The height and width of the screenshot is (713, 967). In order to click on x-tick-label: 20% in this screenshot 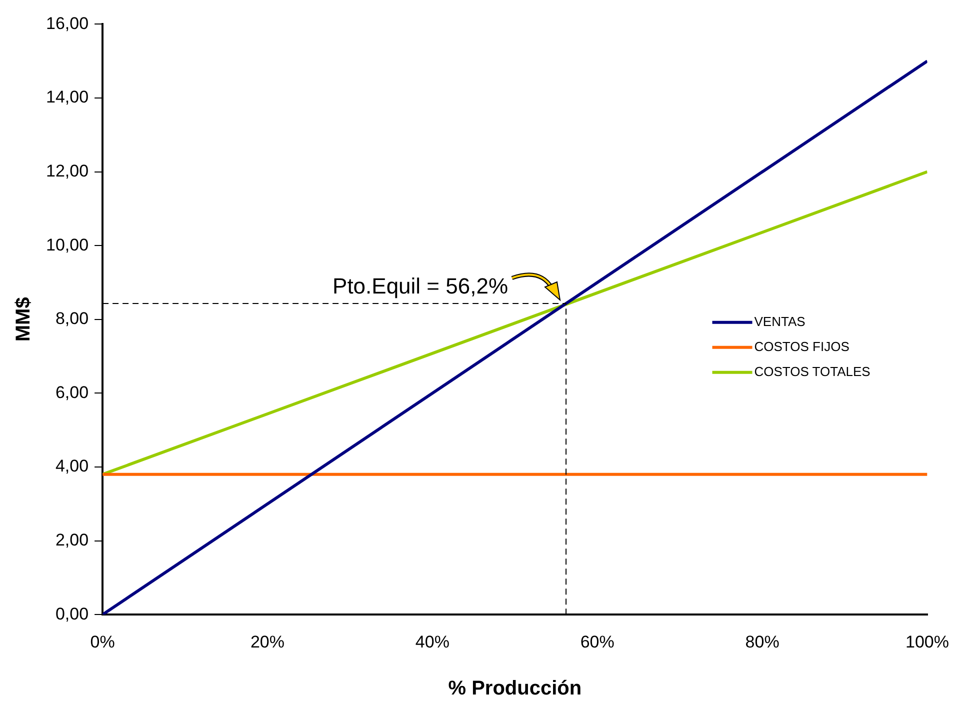, I will do `click(267, 642)`.